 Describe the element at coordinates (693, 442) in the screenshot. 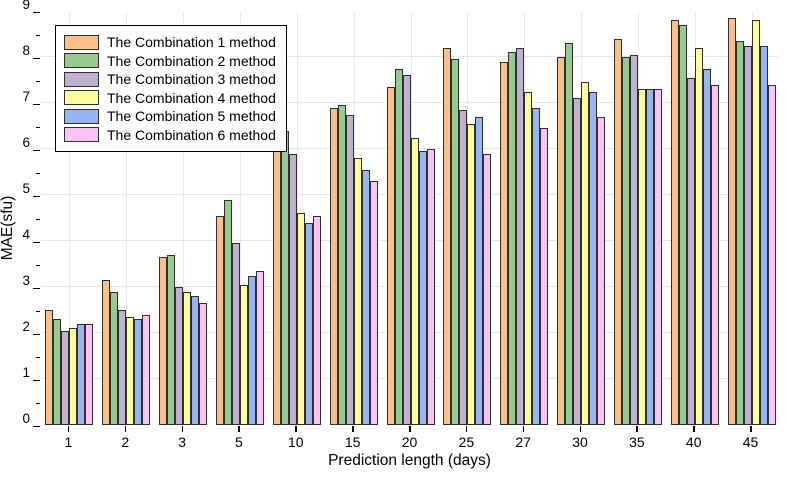

I see `x-tick-label: 40` at that location.